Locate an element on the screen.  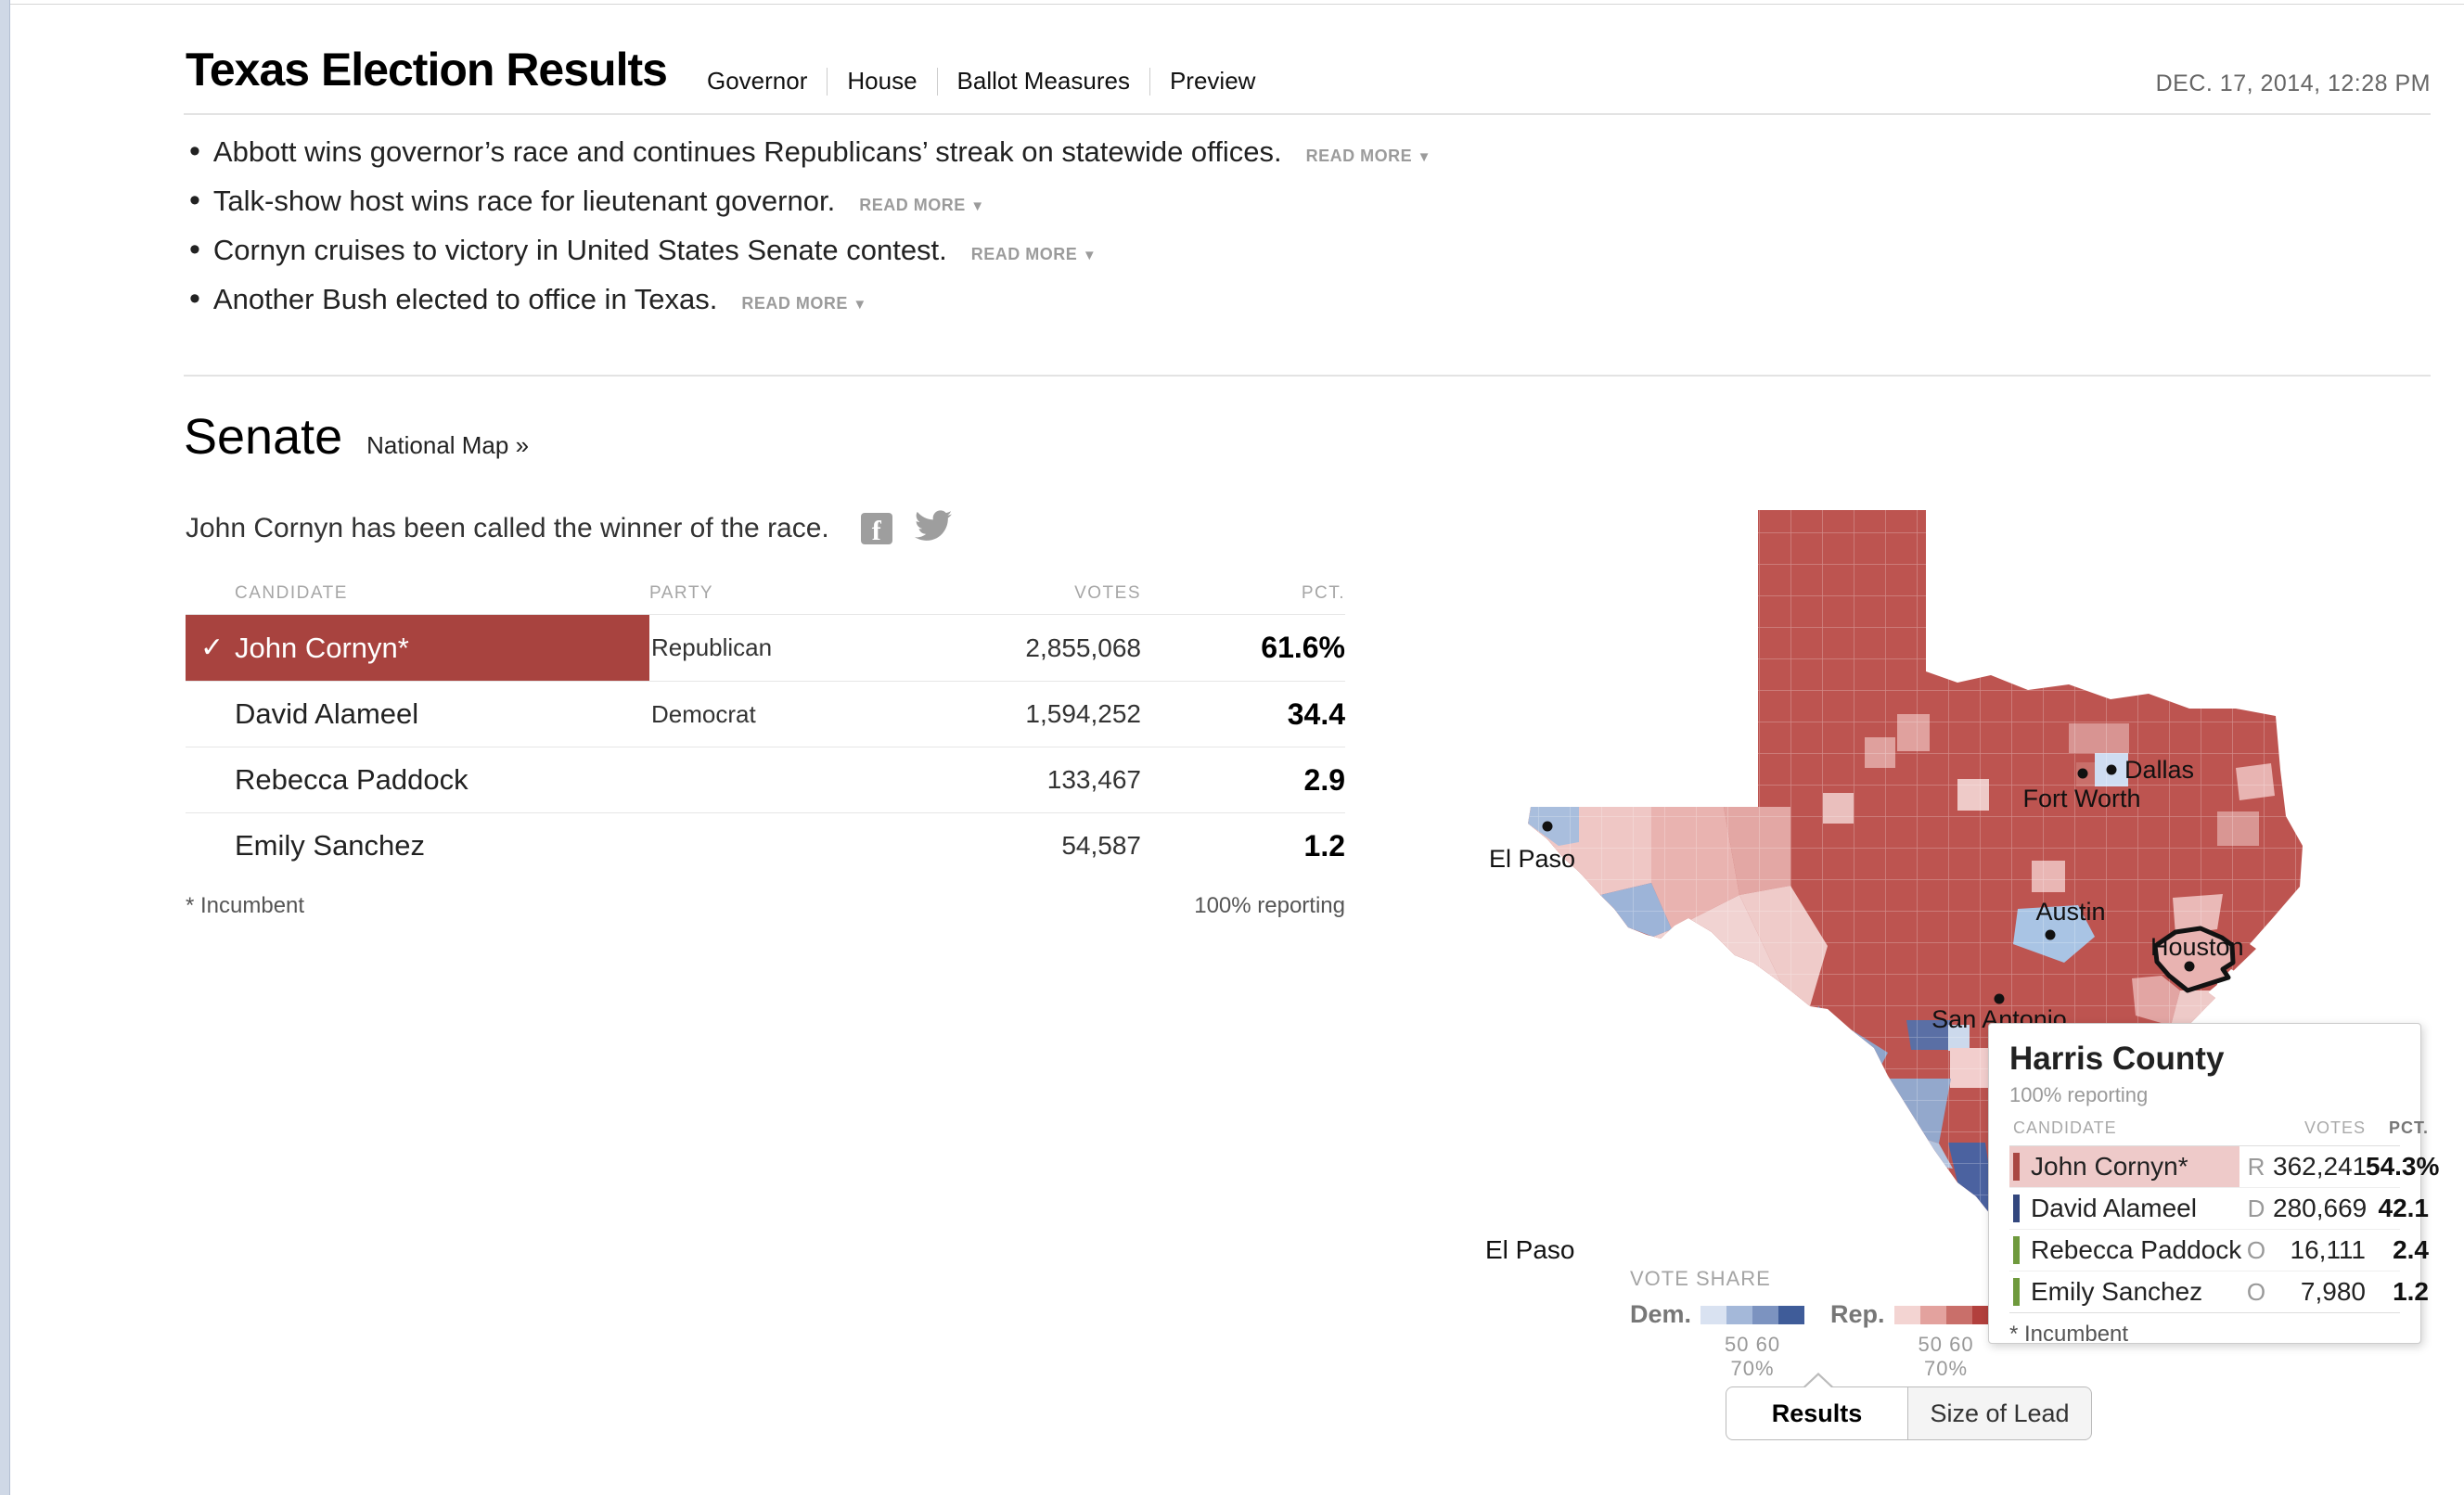
label-houston: Houston is located at coordinates (2197, 947).